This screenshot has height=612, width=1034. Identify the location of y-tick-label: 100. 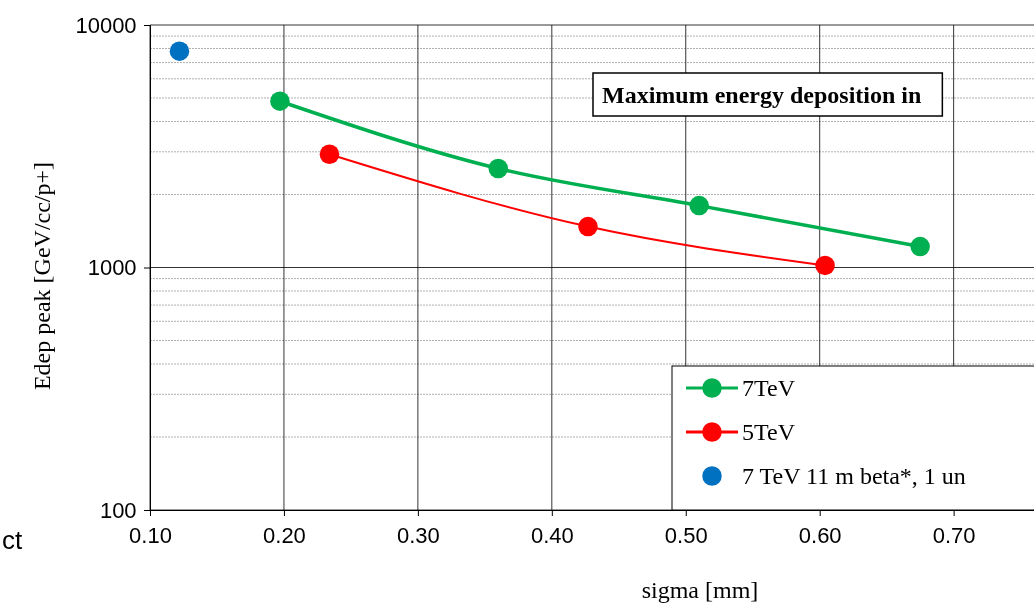
(118, 510).